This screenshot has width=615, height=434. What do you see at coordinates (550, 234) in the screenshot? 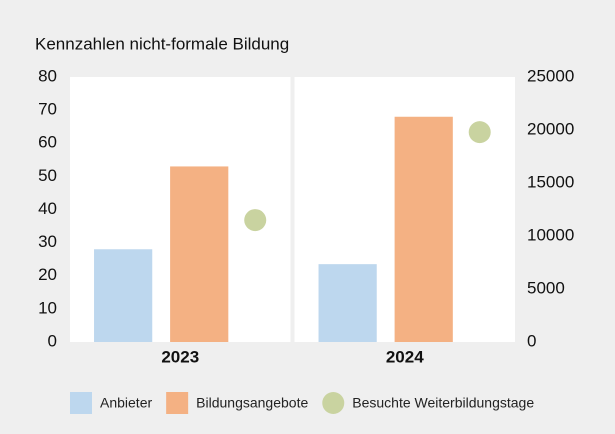
I see `y2-tick-label: 10000` at bounding box center [550, 234].